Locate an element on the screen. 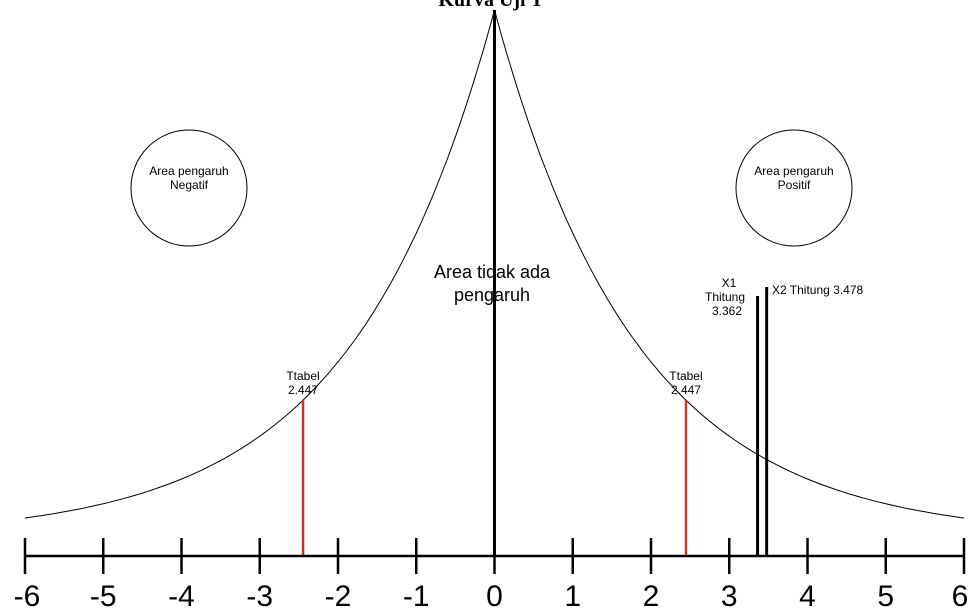  x-axis-tick-label: -3 is located at coordinates (259, 595).